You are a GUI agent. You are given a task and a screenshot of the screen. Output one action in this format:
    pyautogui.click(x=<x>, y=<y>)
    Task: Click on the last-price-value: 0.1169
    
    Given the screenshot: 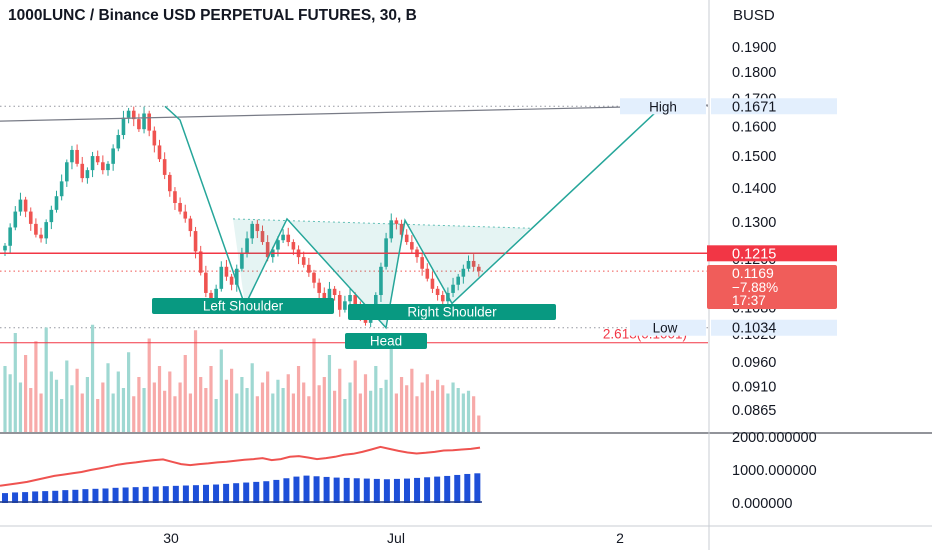 What is the action you would take?
    pyautogui.click(x=753, y=273)
    